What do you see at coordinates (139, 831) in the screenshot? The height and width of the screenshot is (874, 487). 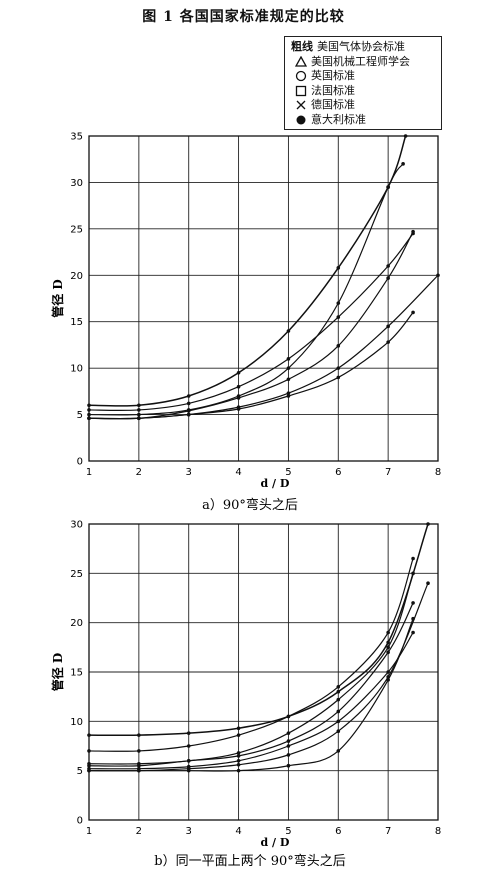 I see `x-tick-label: 2` at bounding box center [139, 831].